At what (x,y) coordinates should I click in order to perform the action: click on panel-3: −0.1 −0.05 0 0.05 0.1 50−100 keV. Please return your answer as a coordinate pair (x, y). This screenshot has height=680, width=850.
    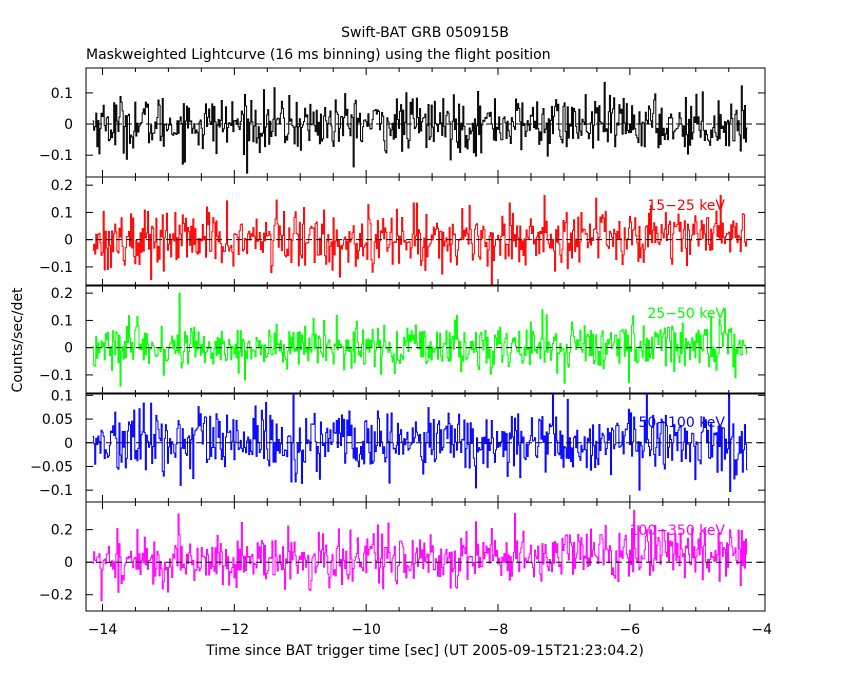
    Looking at the image, I should click on (398, 445).